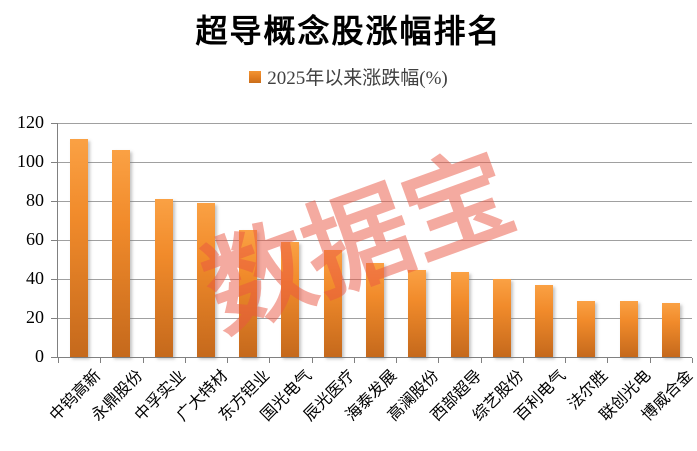 The image size is (697, 451). Describe the element at coordinates (39, 356) in the screenshot. I see `y-tick-label: 0` at that location.